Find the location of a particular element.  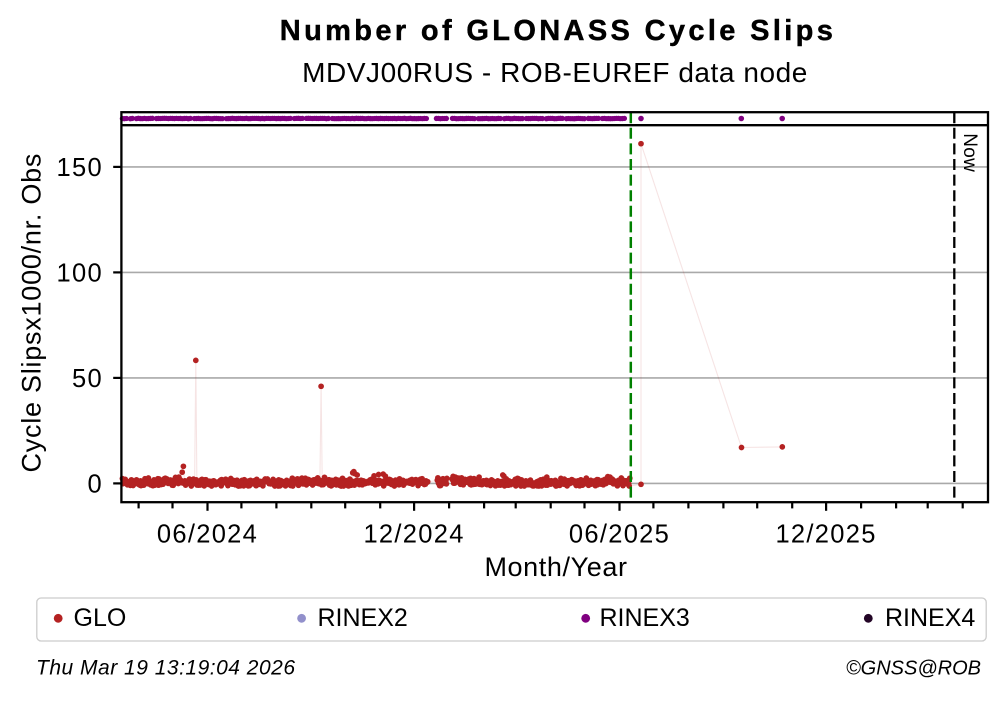

svg-text: ©GNSS@ROB is located at coordinates (913, 669).